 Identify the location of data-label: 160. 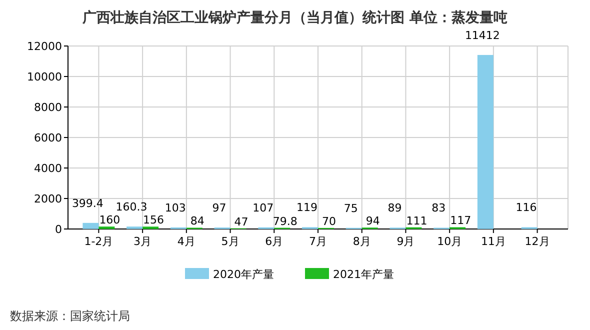
(109, 220).